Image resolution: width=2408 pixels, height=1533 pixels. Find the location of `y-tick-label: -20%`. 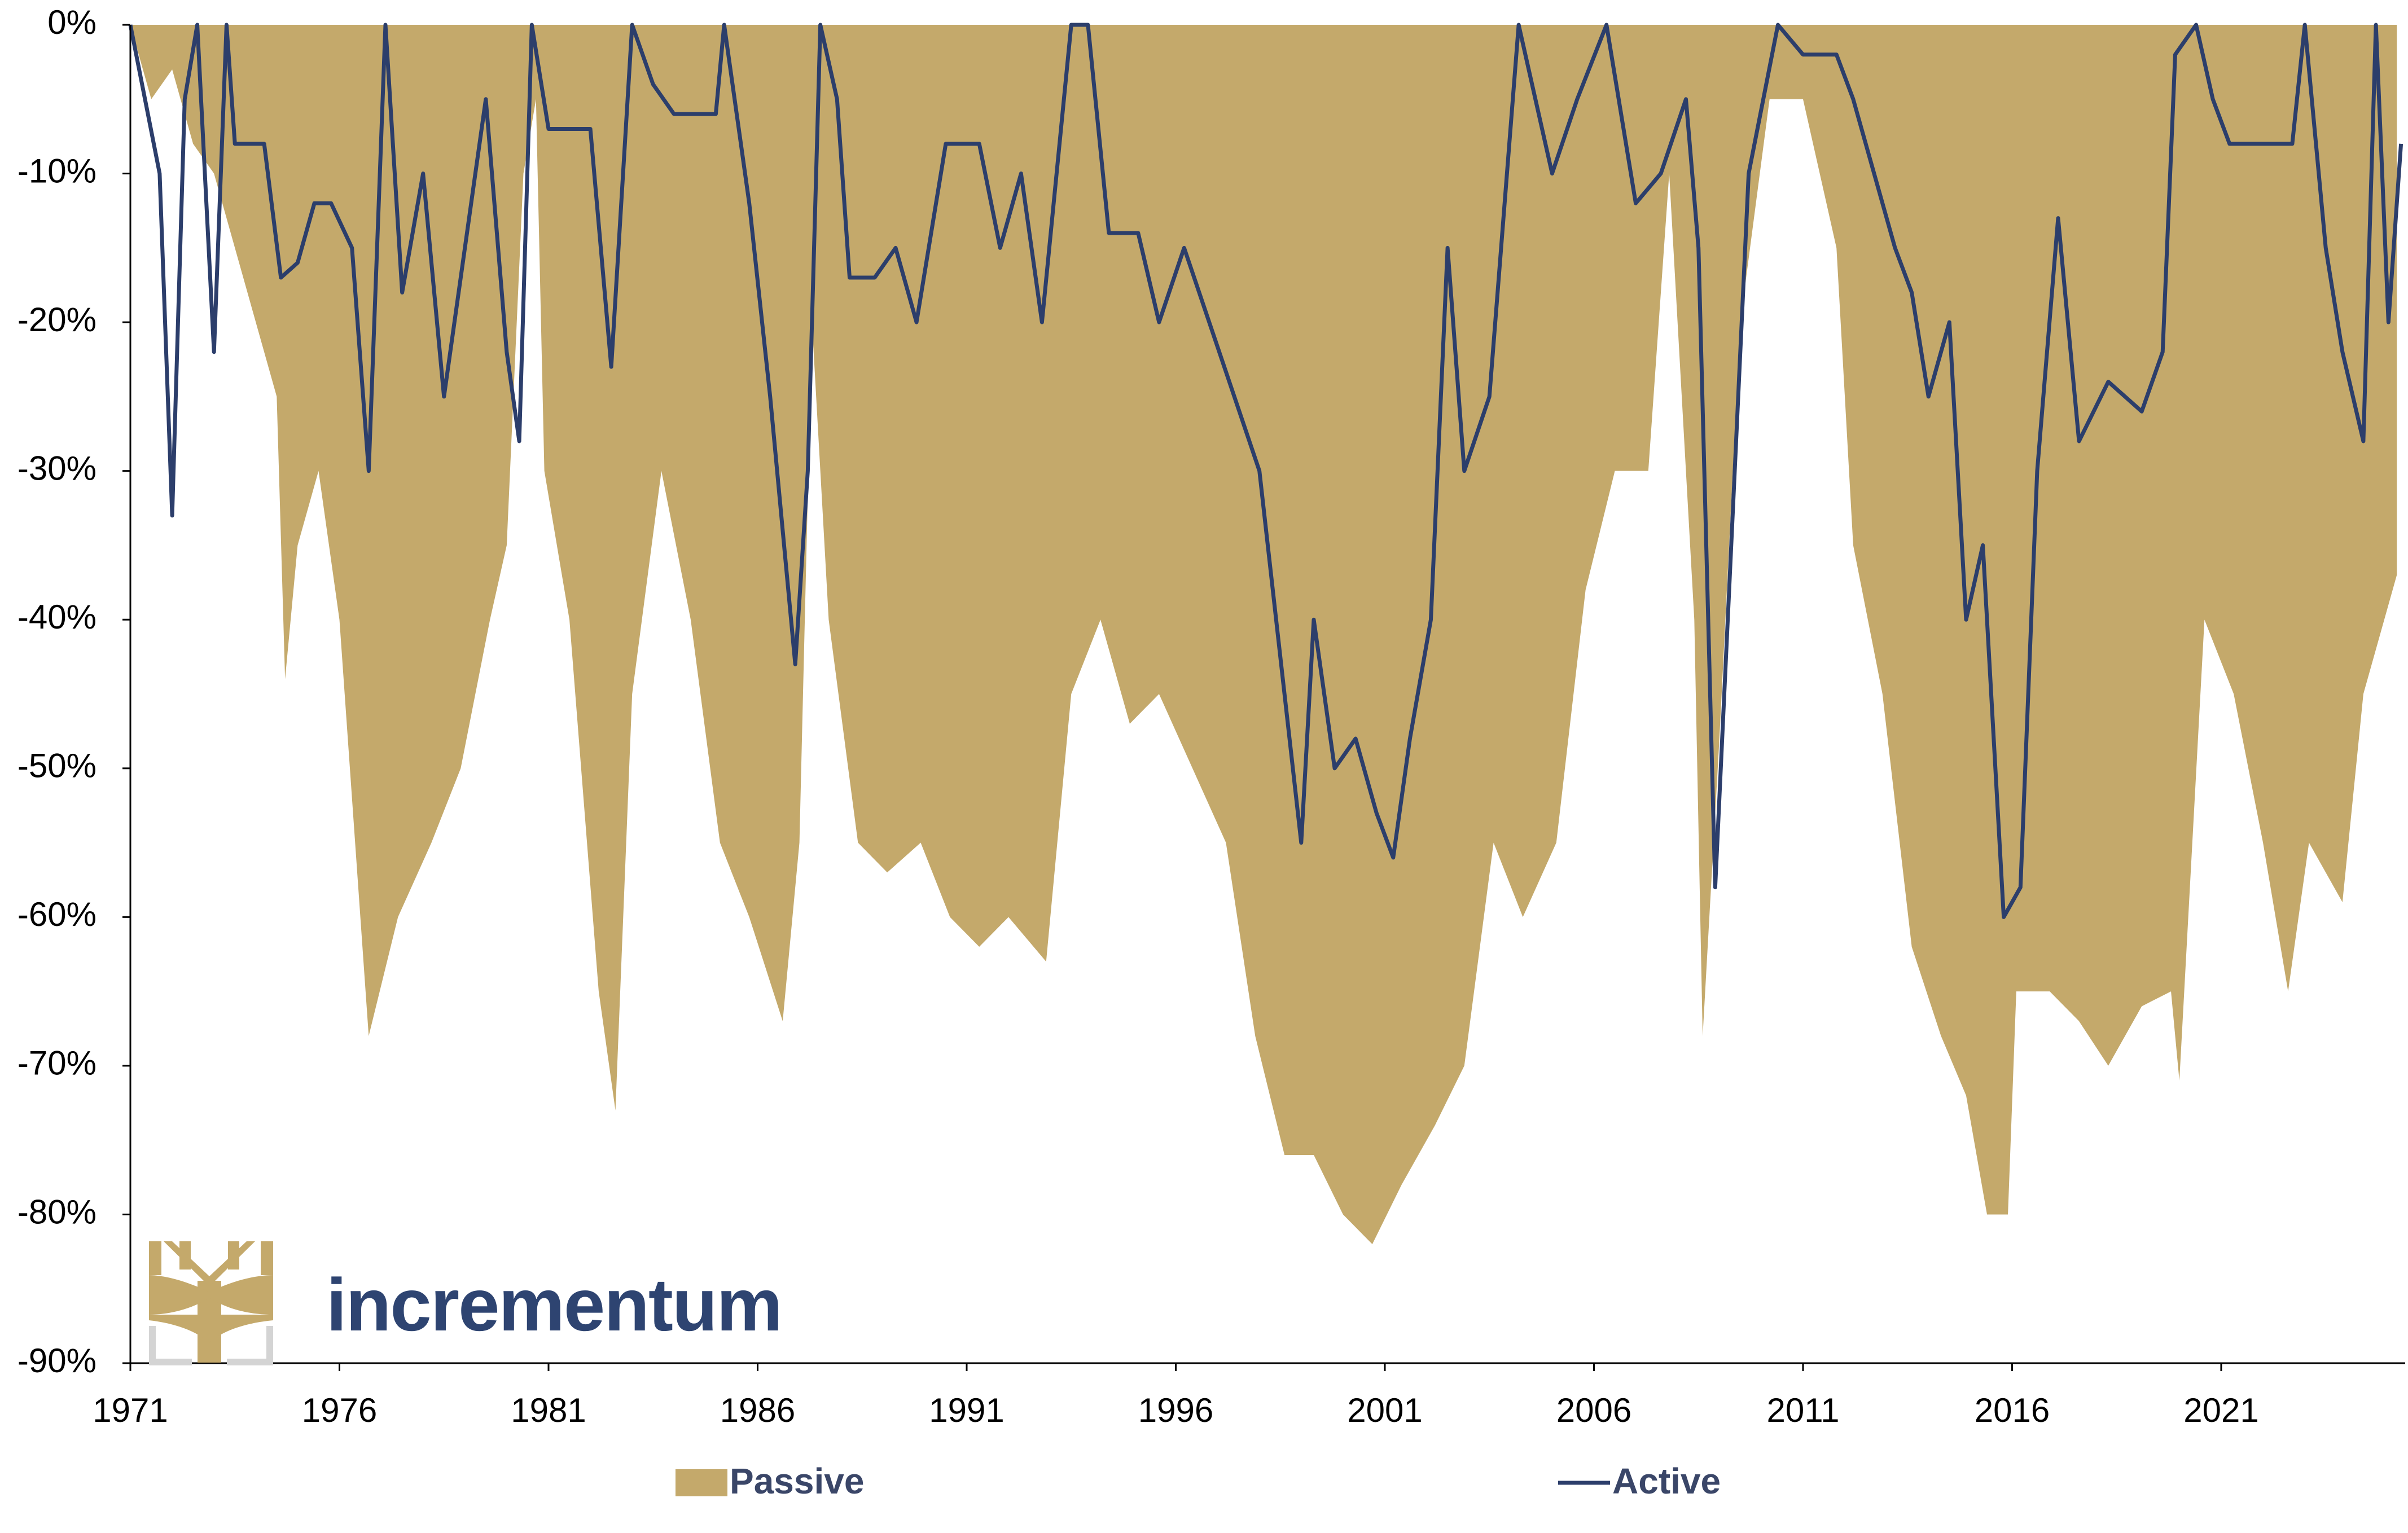

y-tick-label: -20% is located at coordinates (57, 320).